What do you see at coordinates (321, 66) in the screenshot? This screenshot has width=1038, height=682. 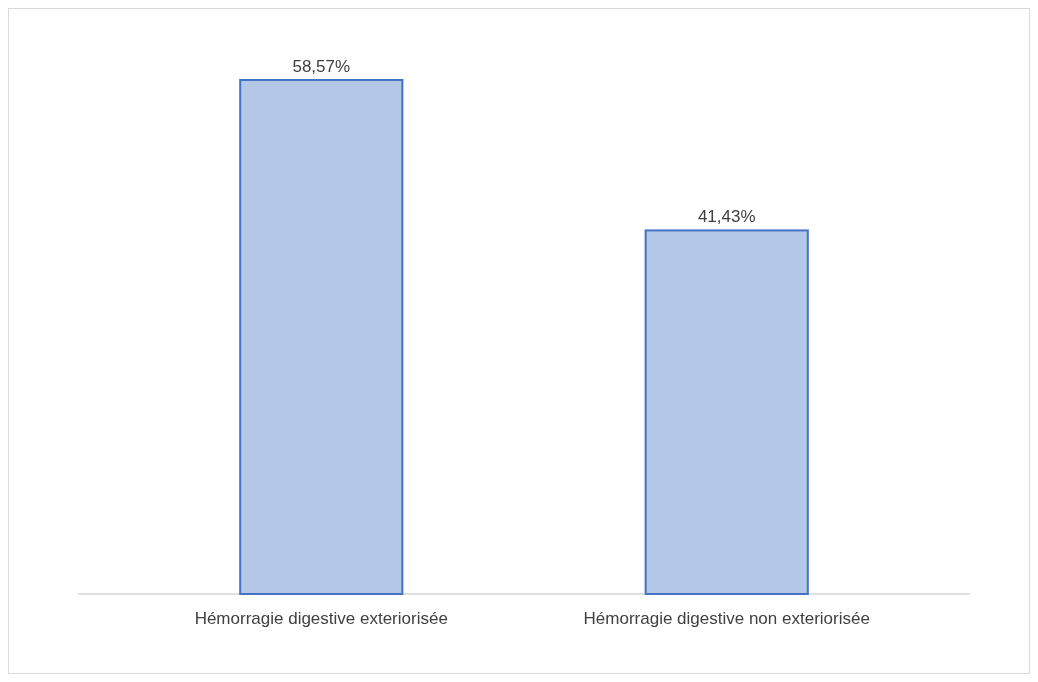 I see `data-label: 58,57%` at bounding box center [321, 66].